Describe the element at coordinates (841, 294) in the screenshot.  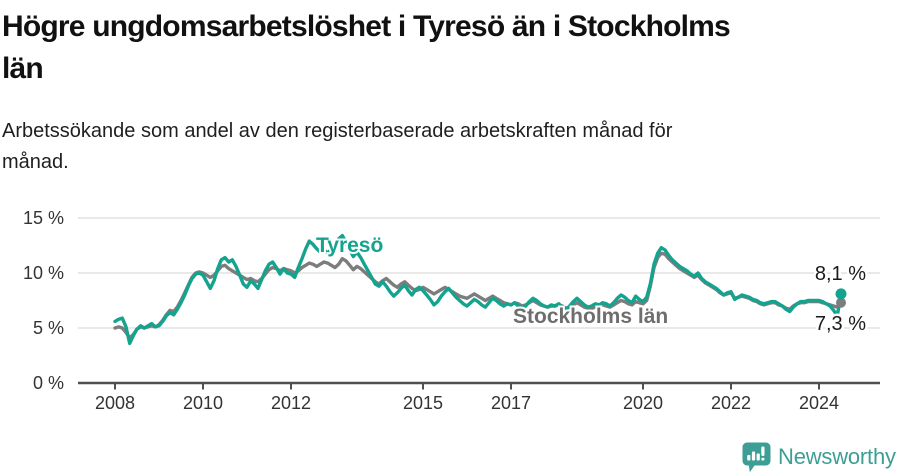
I see `series-end-dot-tyreso` at that location.